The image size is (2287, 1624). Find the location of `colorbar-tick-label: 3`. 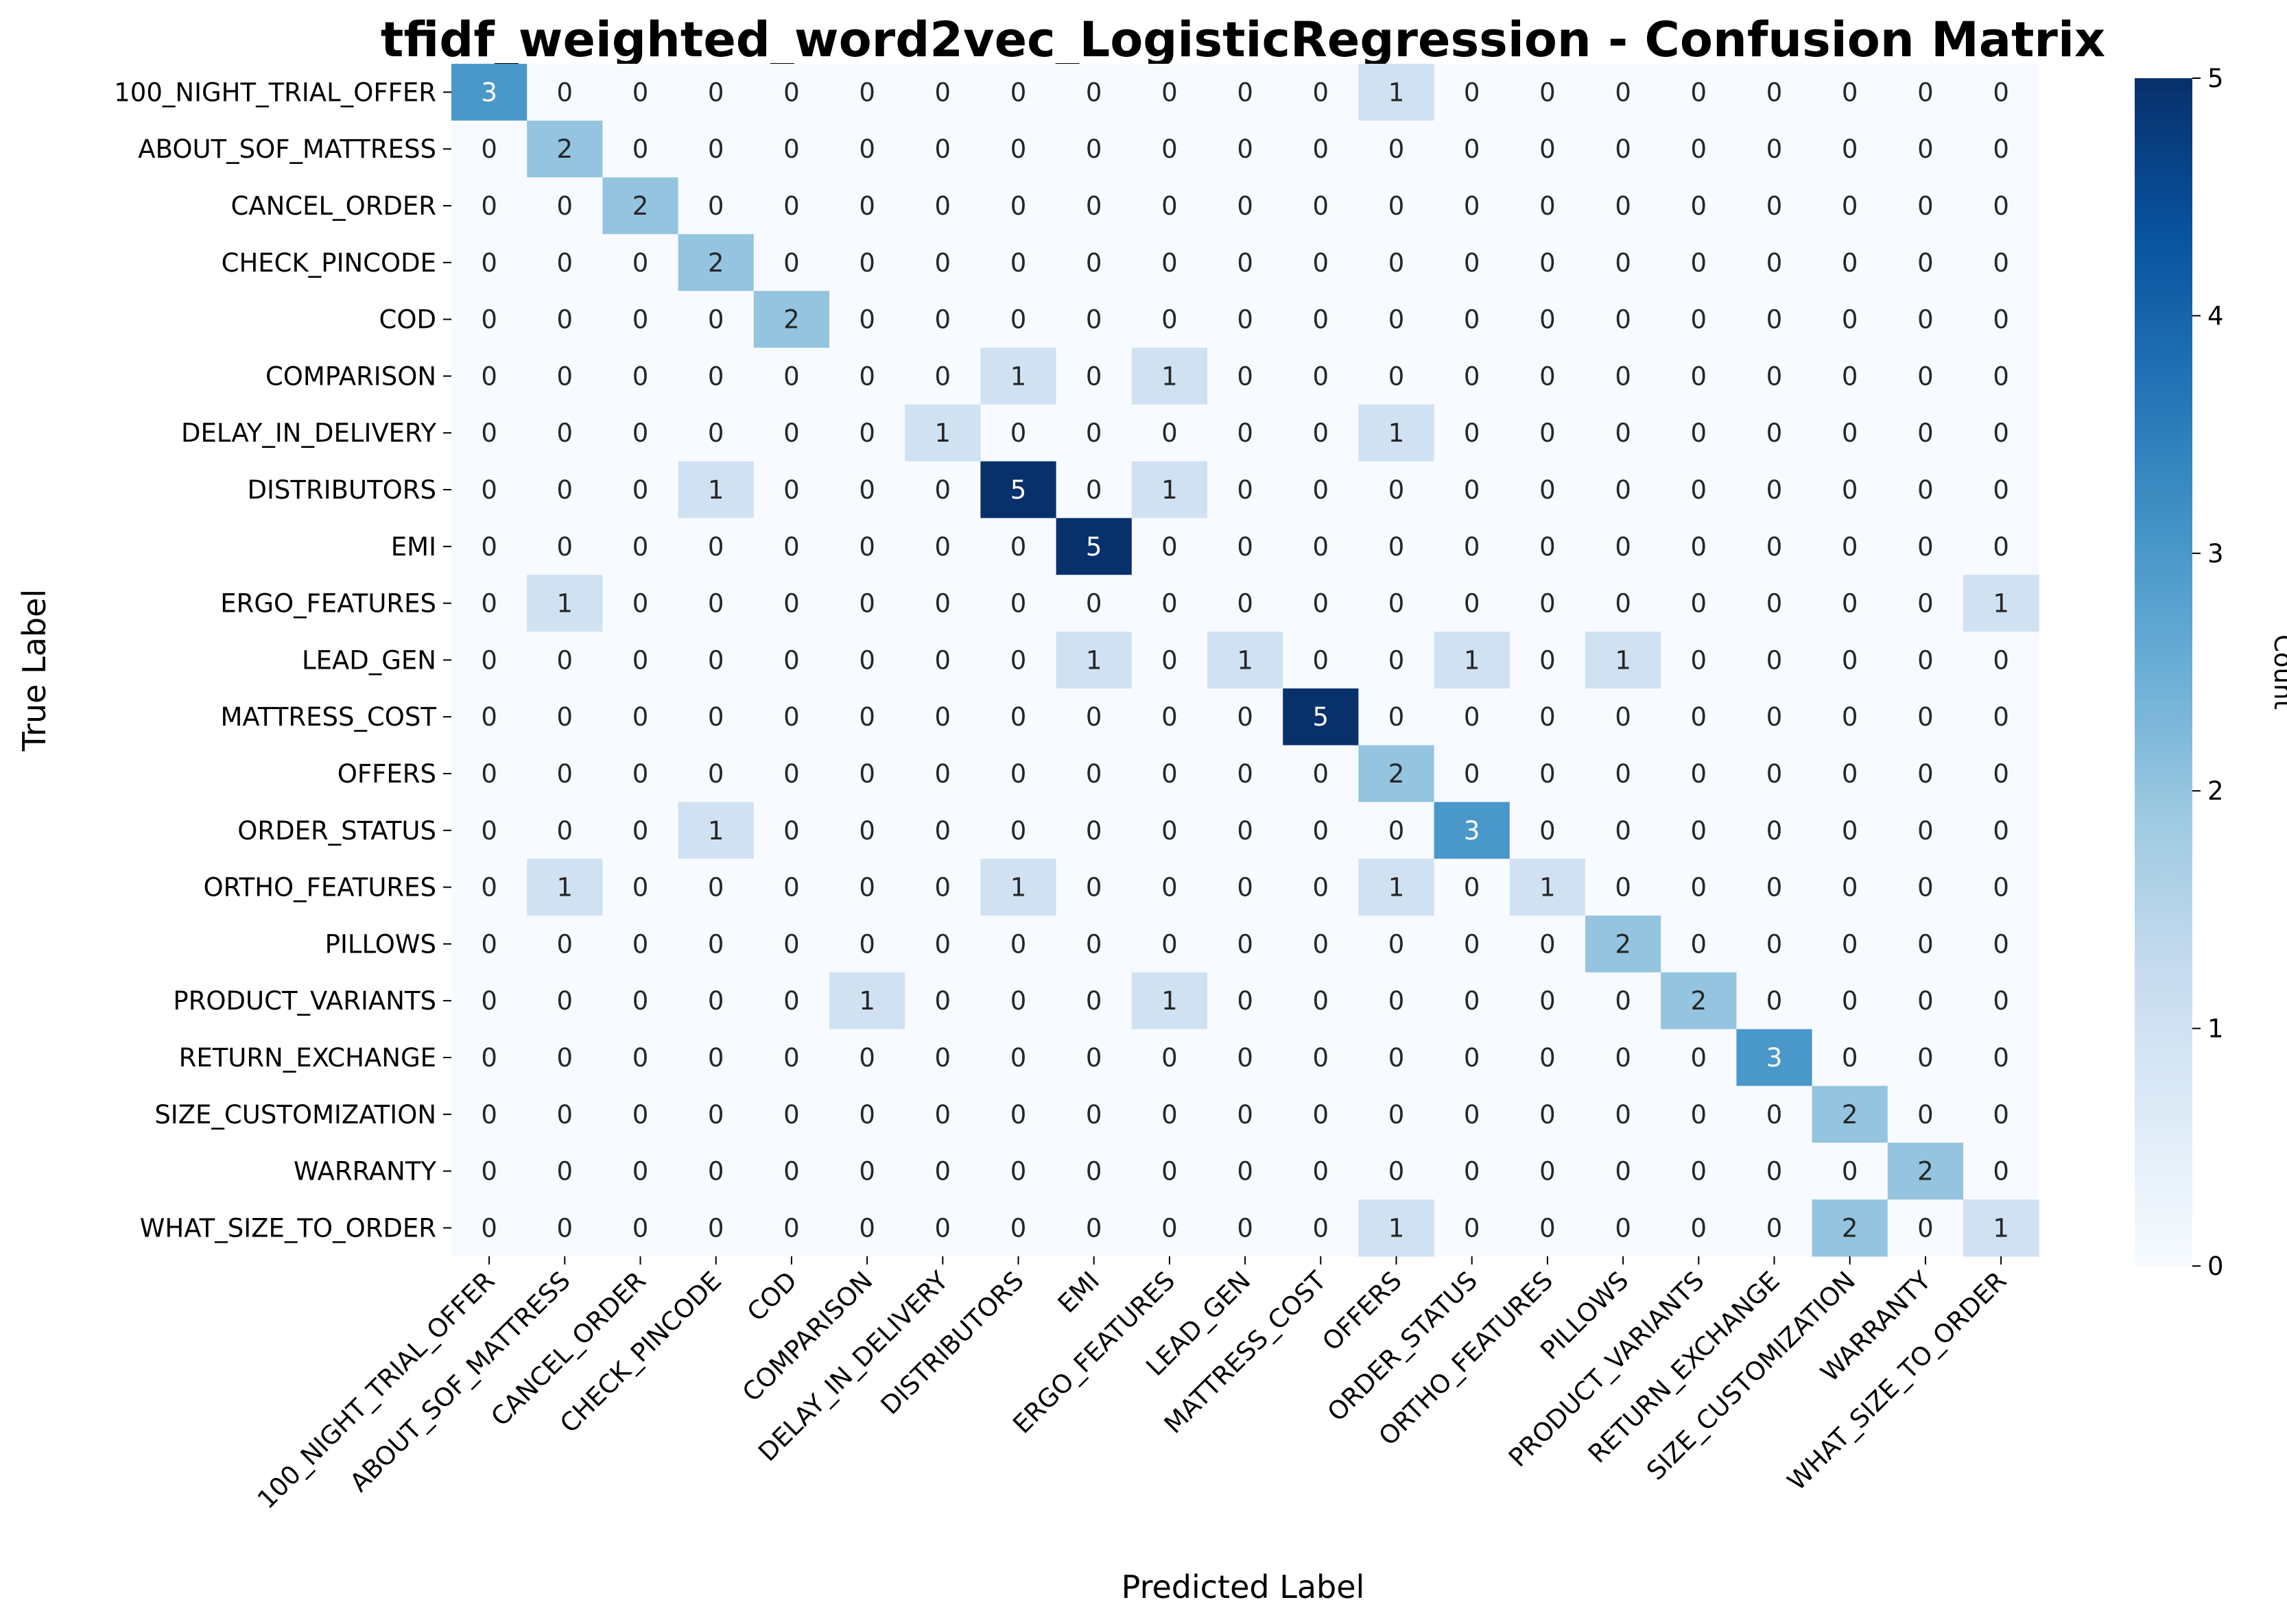

colorbar-tick-label: 3 is located at coordinates (2216, 554).